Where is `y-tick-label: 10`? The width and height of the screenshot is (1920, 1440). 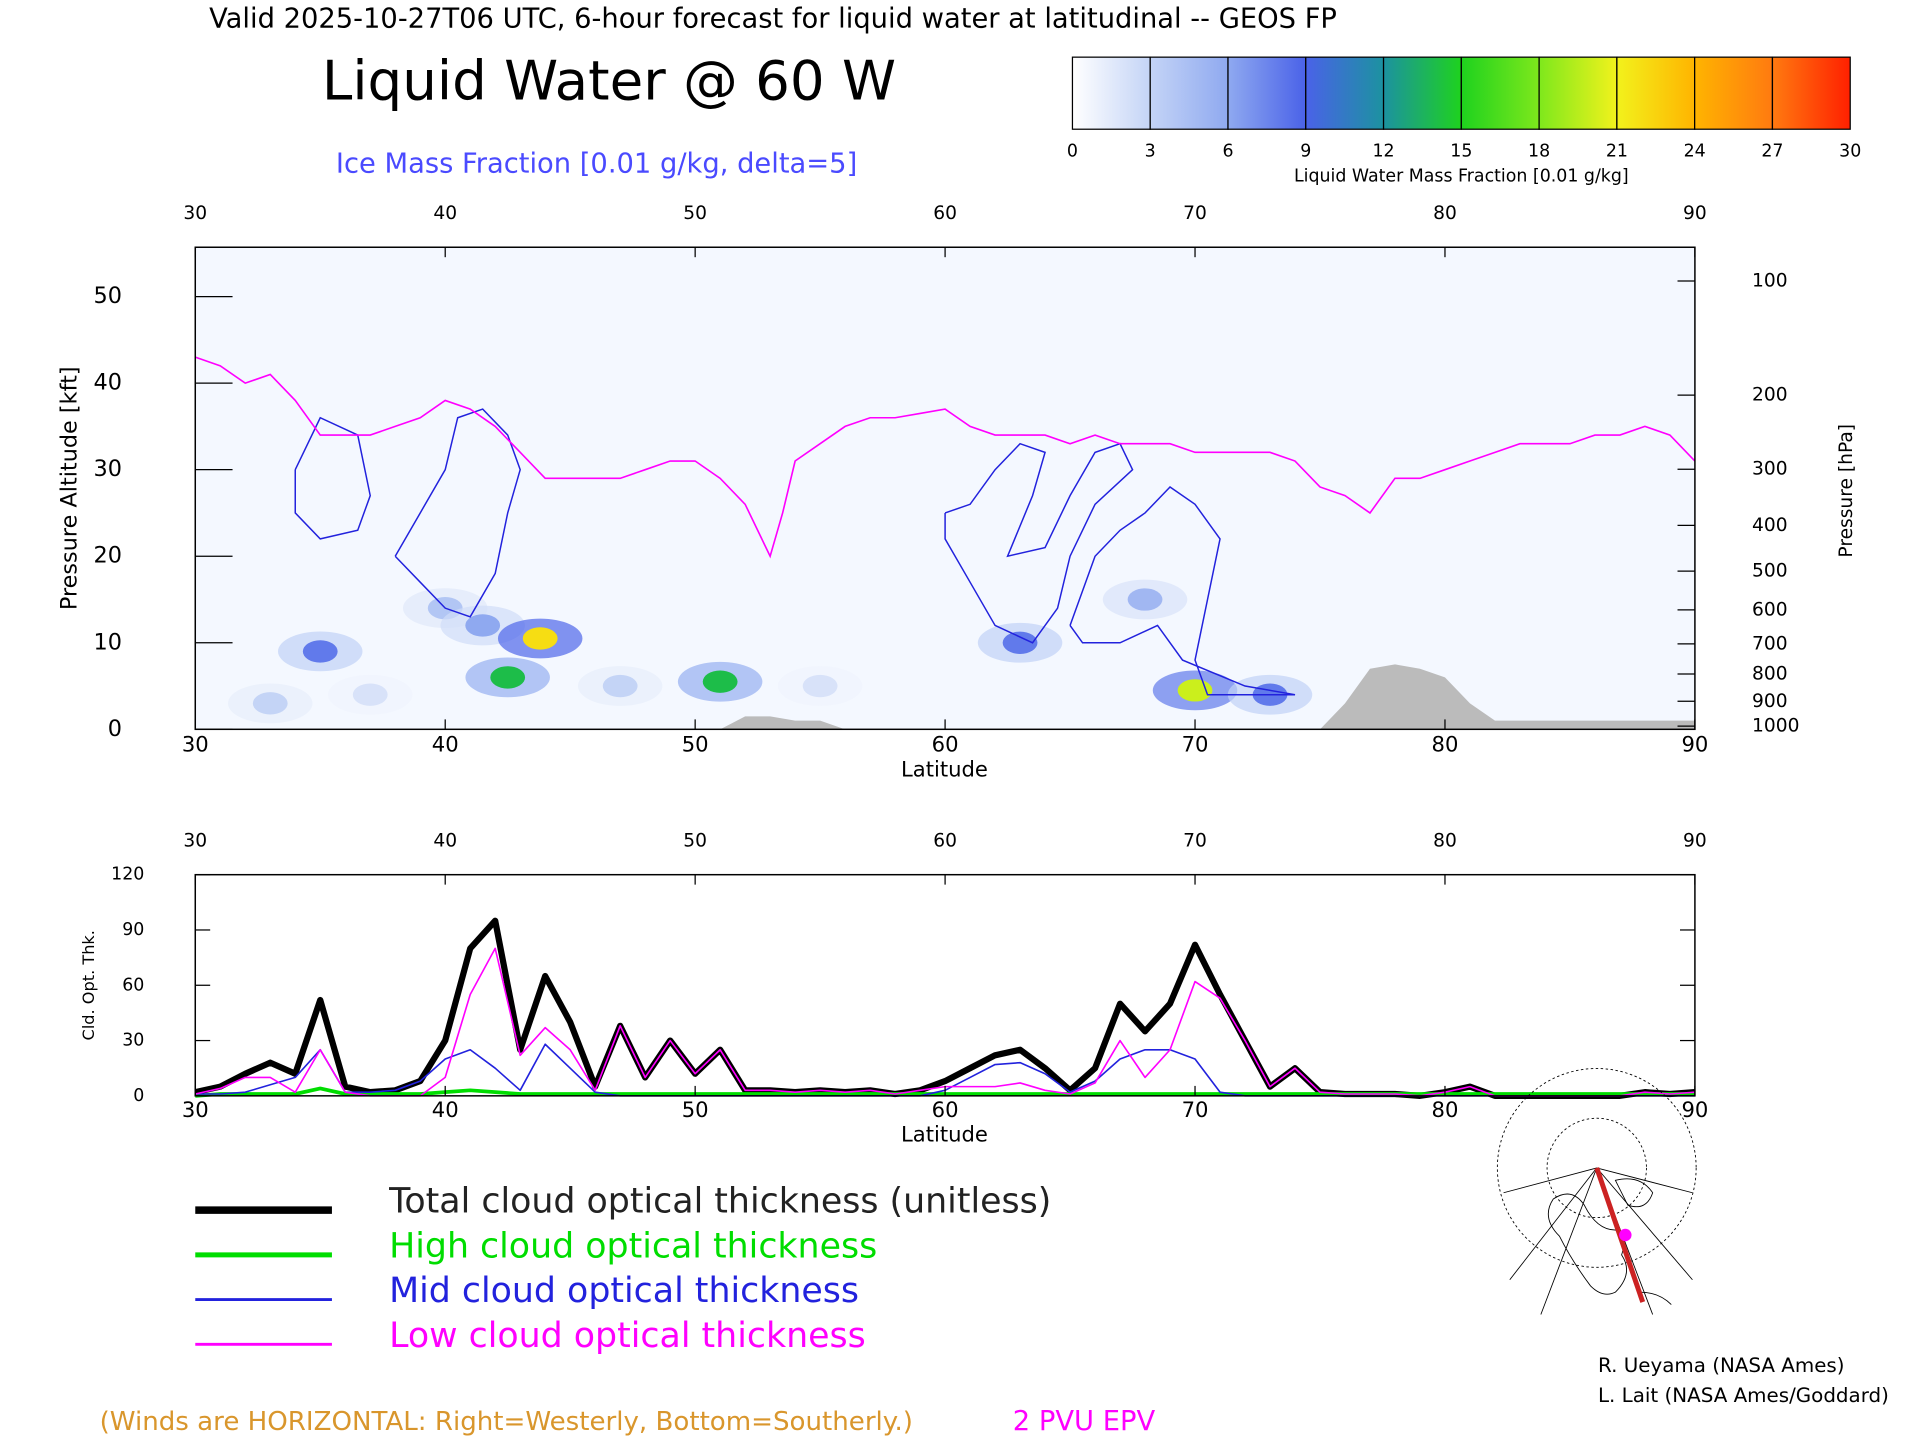 y-tick-label: 10 is located at coordinates (108, 642).